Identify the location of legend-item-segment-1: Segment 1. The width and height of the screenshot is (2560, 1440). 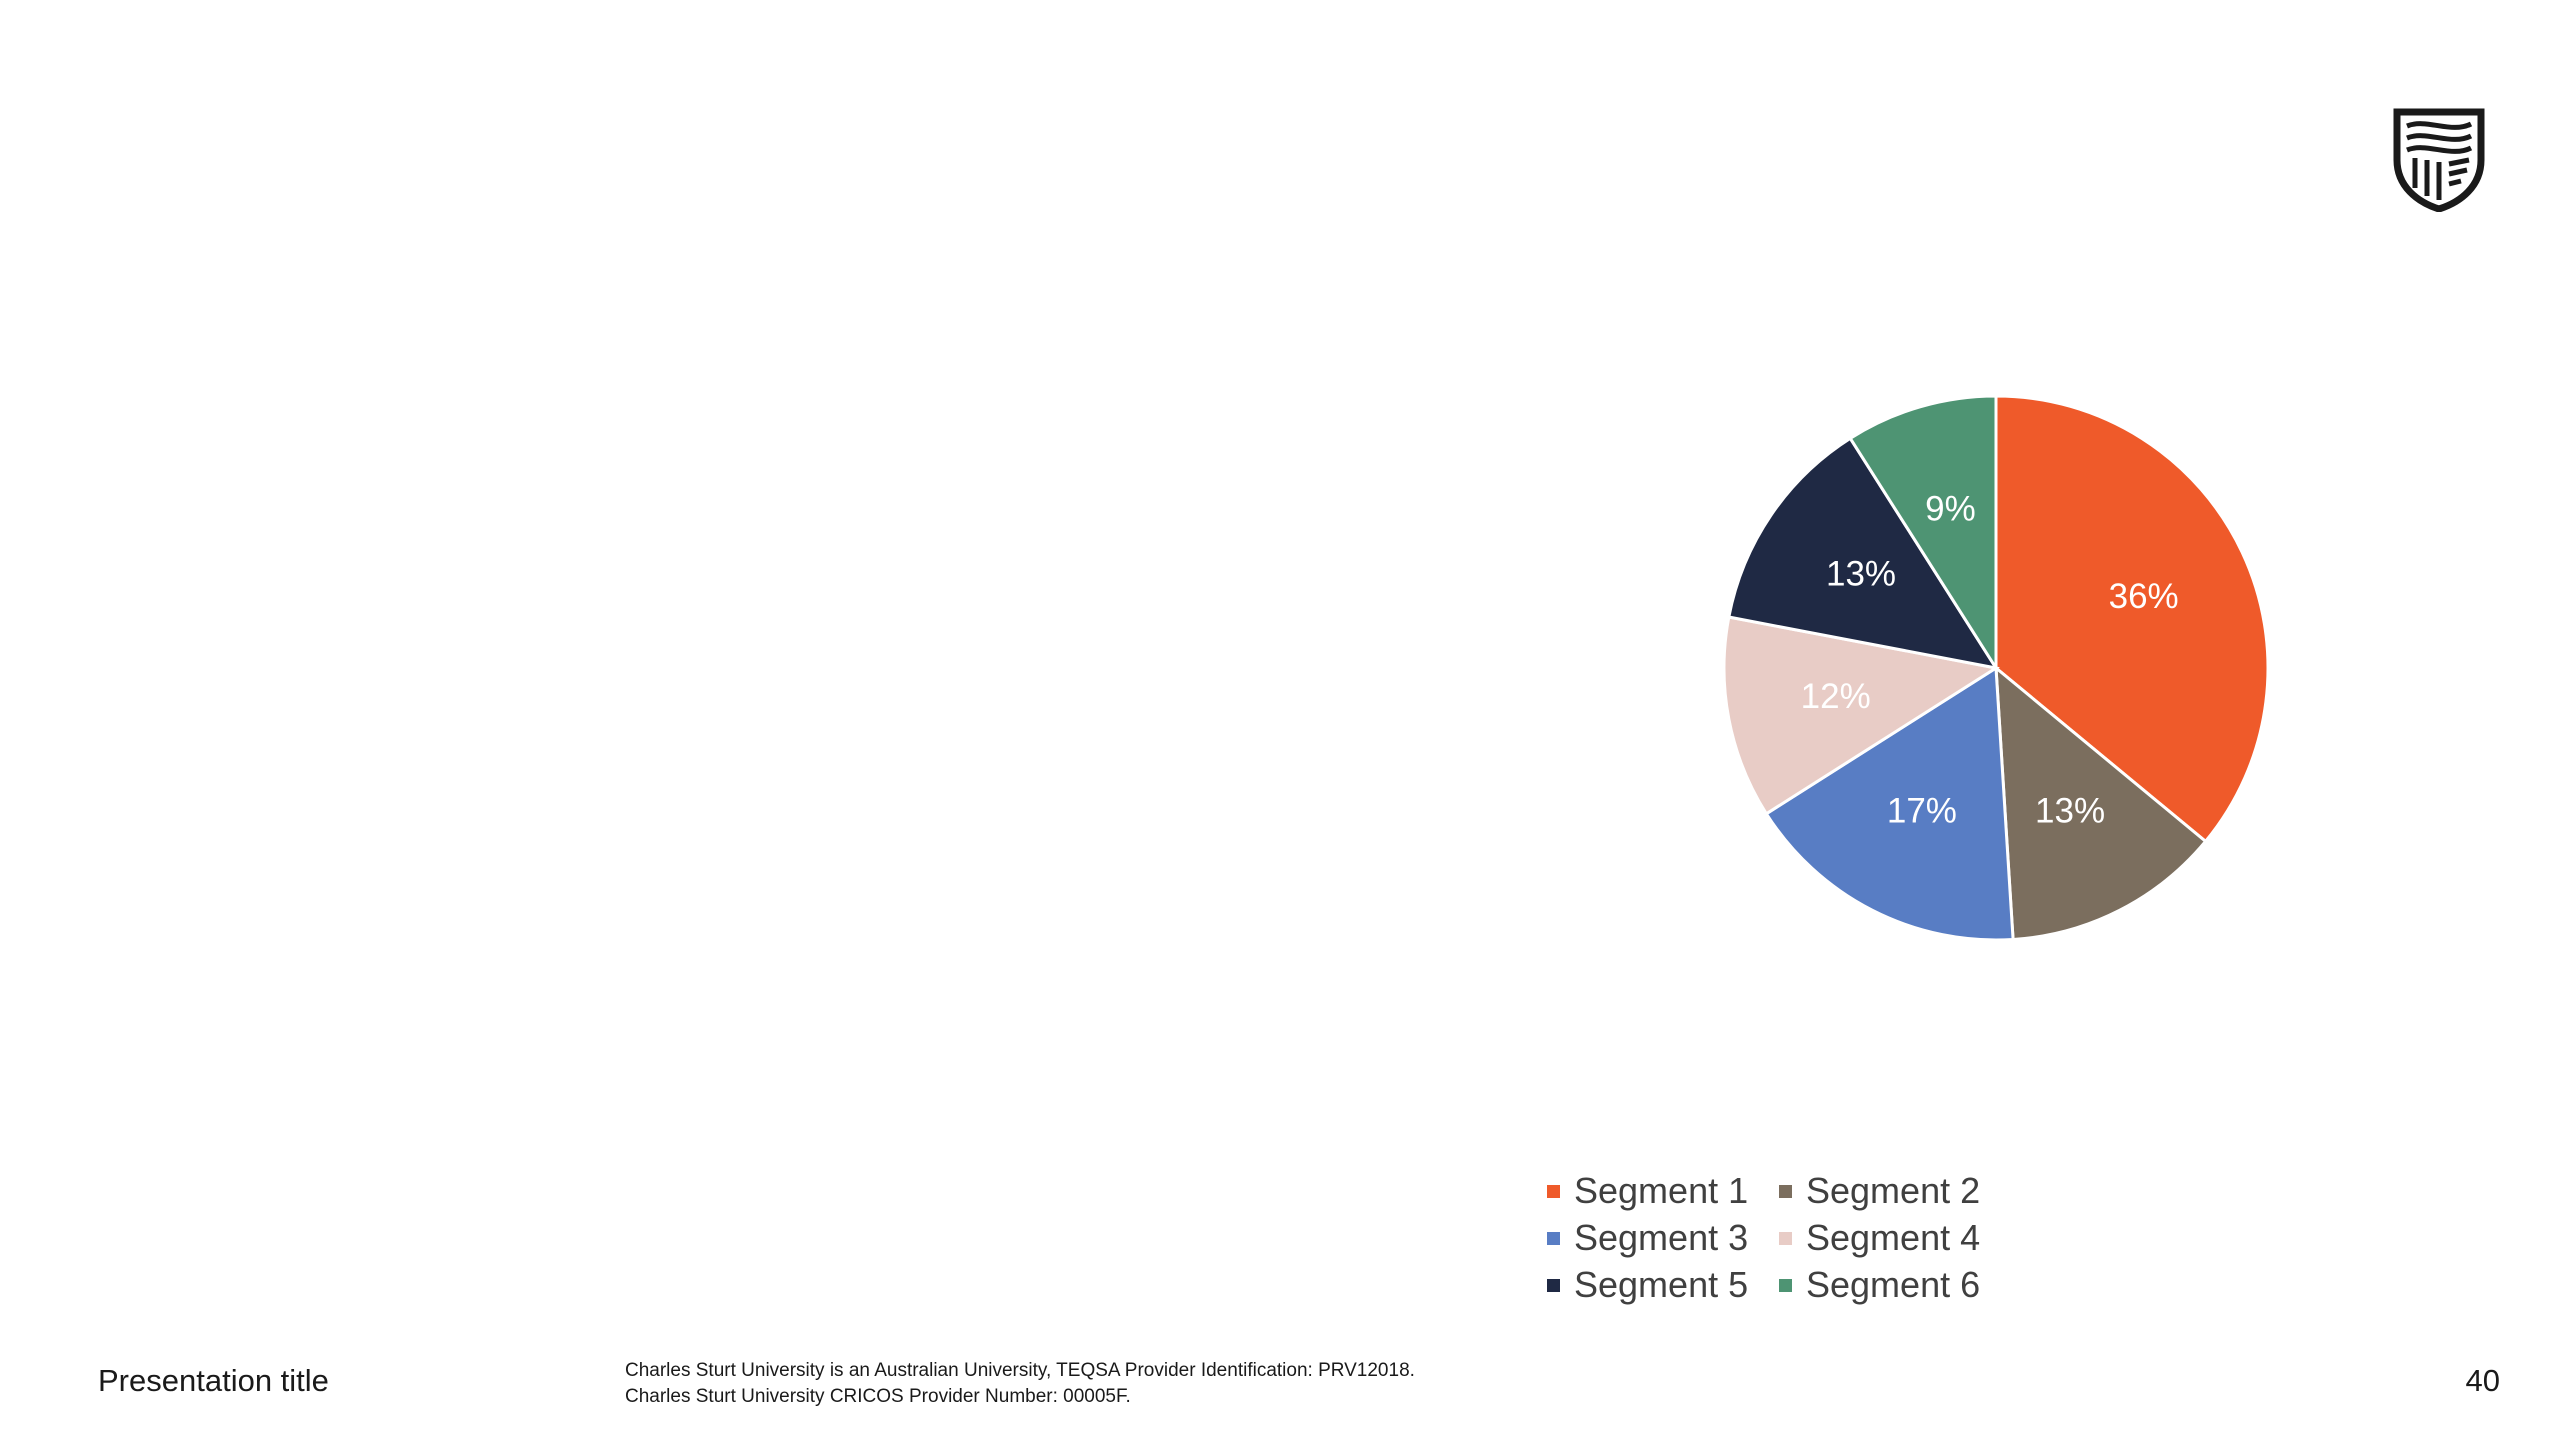
(1663, 1190).